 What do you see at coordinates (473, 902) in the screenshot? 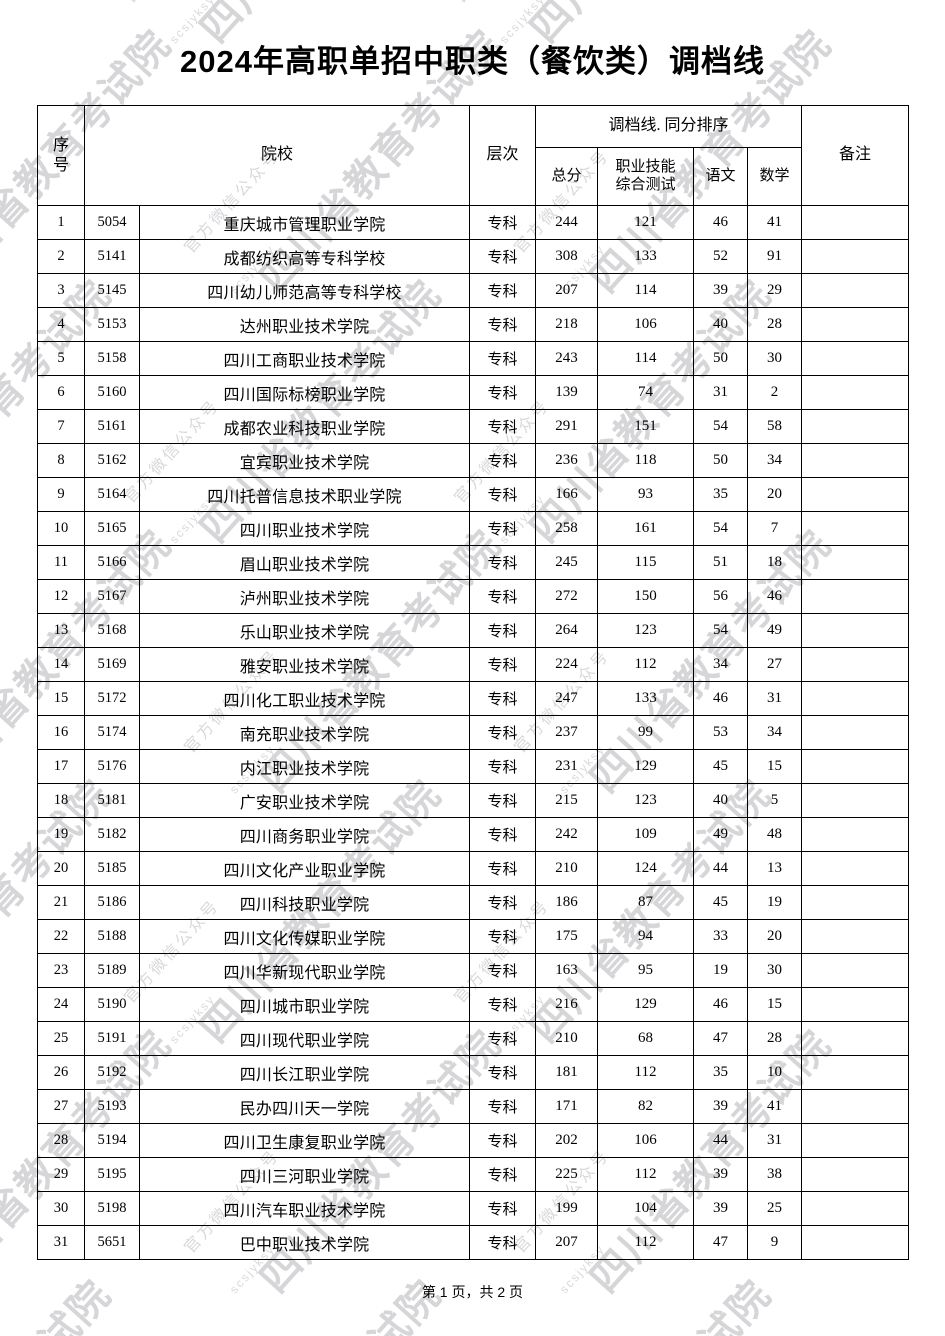
I see `table-row: 21 5186 四川科技职业学院 专科 186 87 45 19` at bounding box center [473, 902].